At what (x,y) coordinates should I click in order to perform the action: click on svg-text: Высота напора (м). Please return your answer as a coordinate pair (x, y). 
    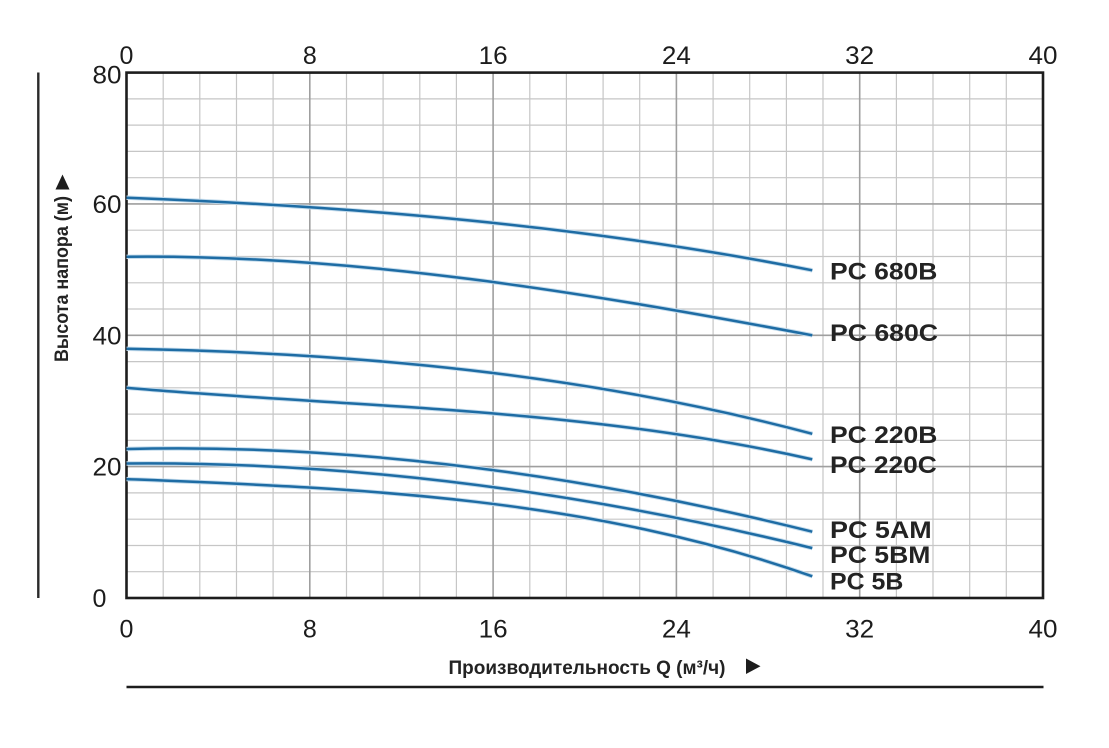
    Looking at the image, I should click on (62, 279).